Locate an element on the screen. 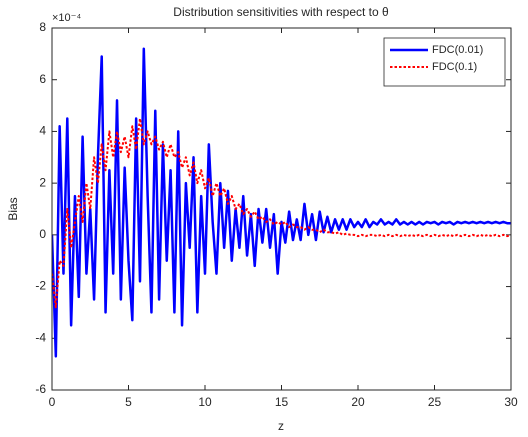  x-axis-label: z is located at coordinates (281, 426).